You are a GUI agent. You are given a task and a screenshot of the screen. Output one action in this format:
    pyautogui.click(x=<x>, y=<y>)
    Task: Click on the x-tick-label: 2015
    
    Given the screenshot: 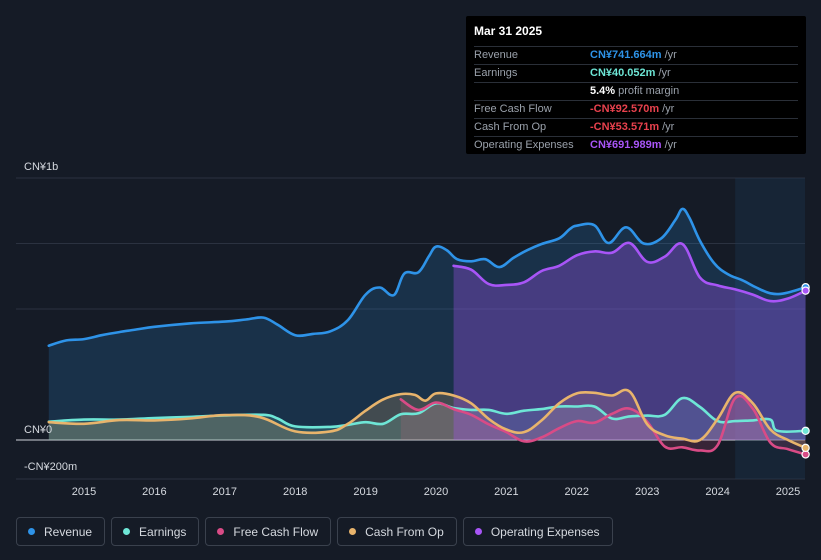 What is the action you would take?
    pyautogui.click(x=84, y=492)
    